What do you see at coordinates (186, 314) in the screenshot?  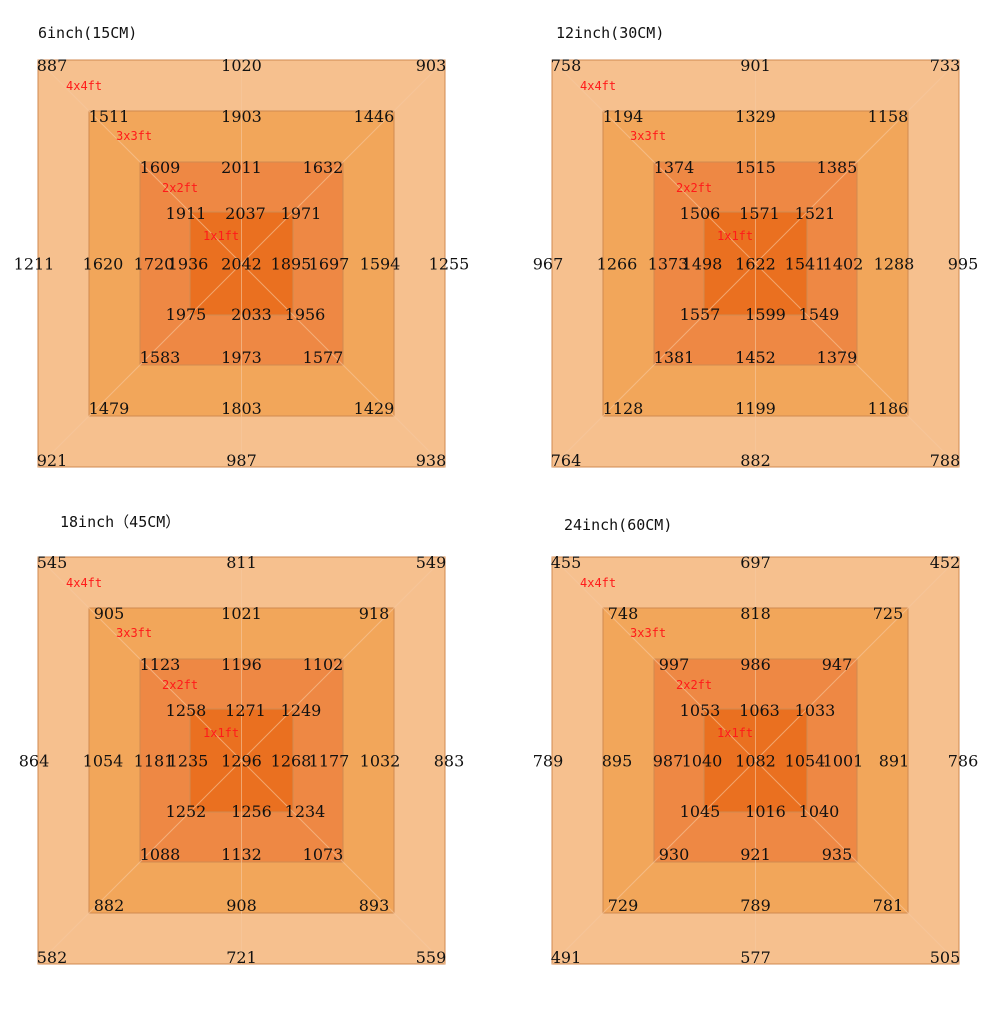 I see `intensity-value: 1975` at bounding box center [186, 314].